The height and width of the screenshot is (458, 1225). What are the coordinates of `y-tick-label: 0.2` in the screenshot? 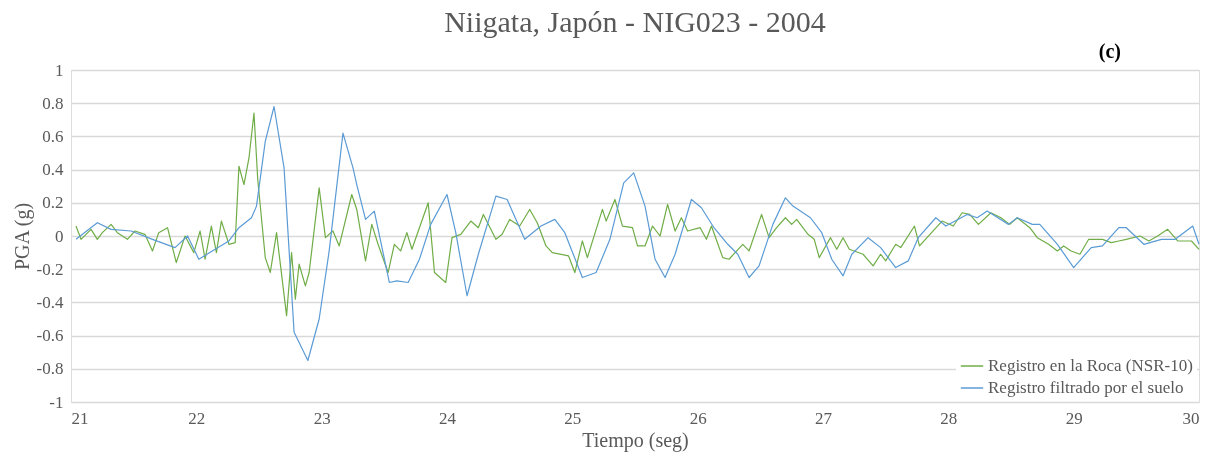 It's located at (53, 203).